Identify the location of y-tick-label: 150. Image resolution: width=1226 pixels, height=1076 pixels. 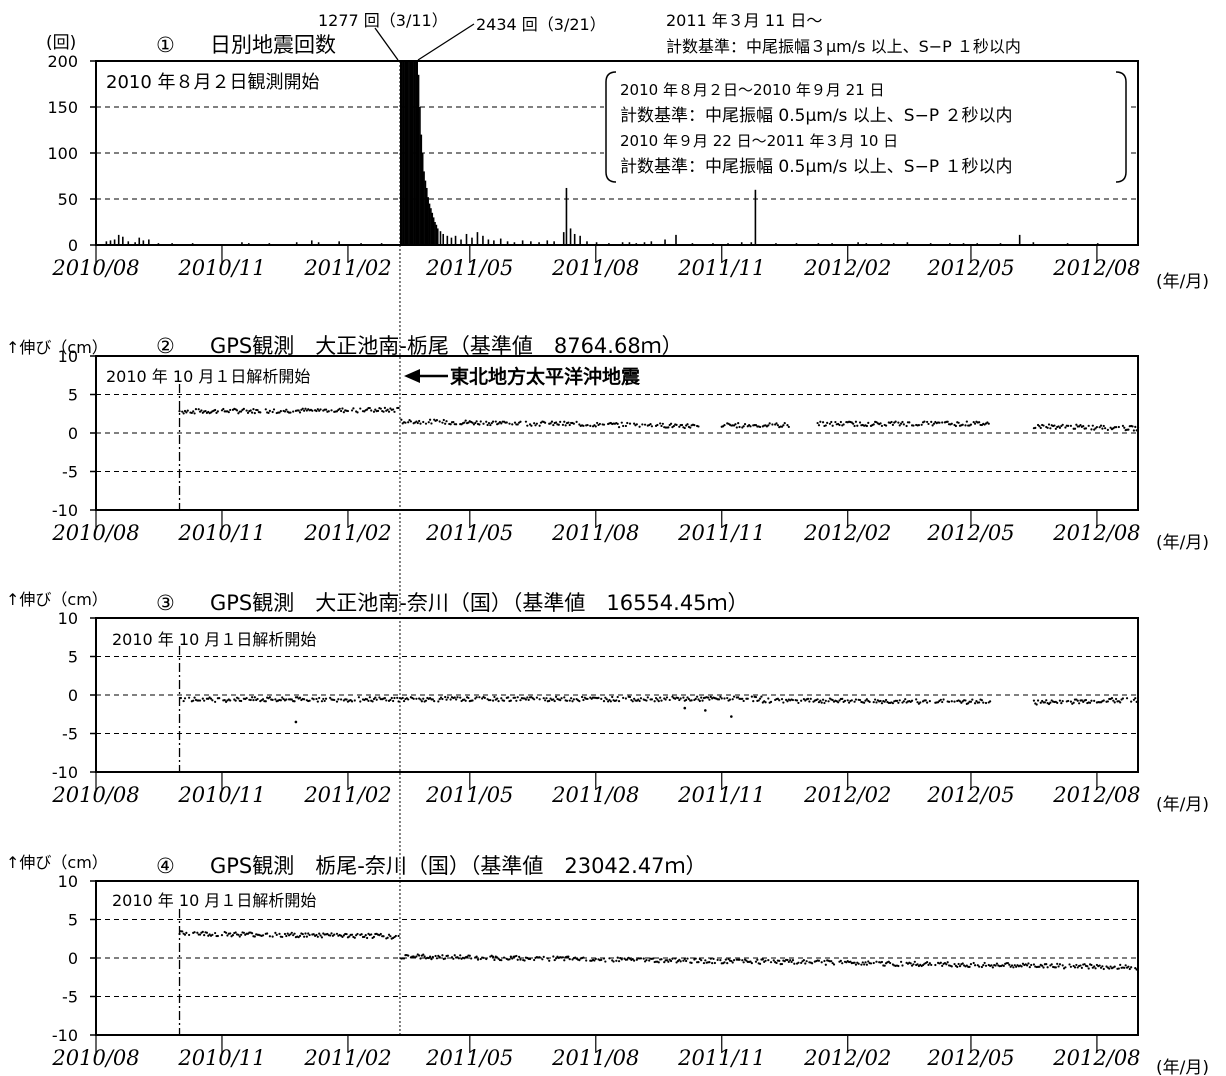
(62, 107).